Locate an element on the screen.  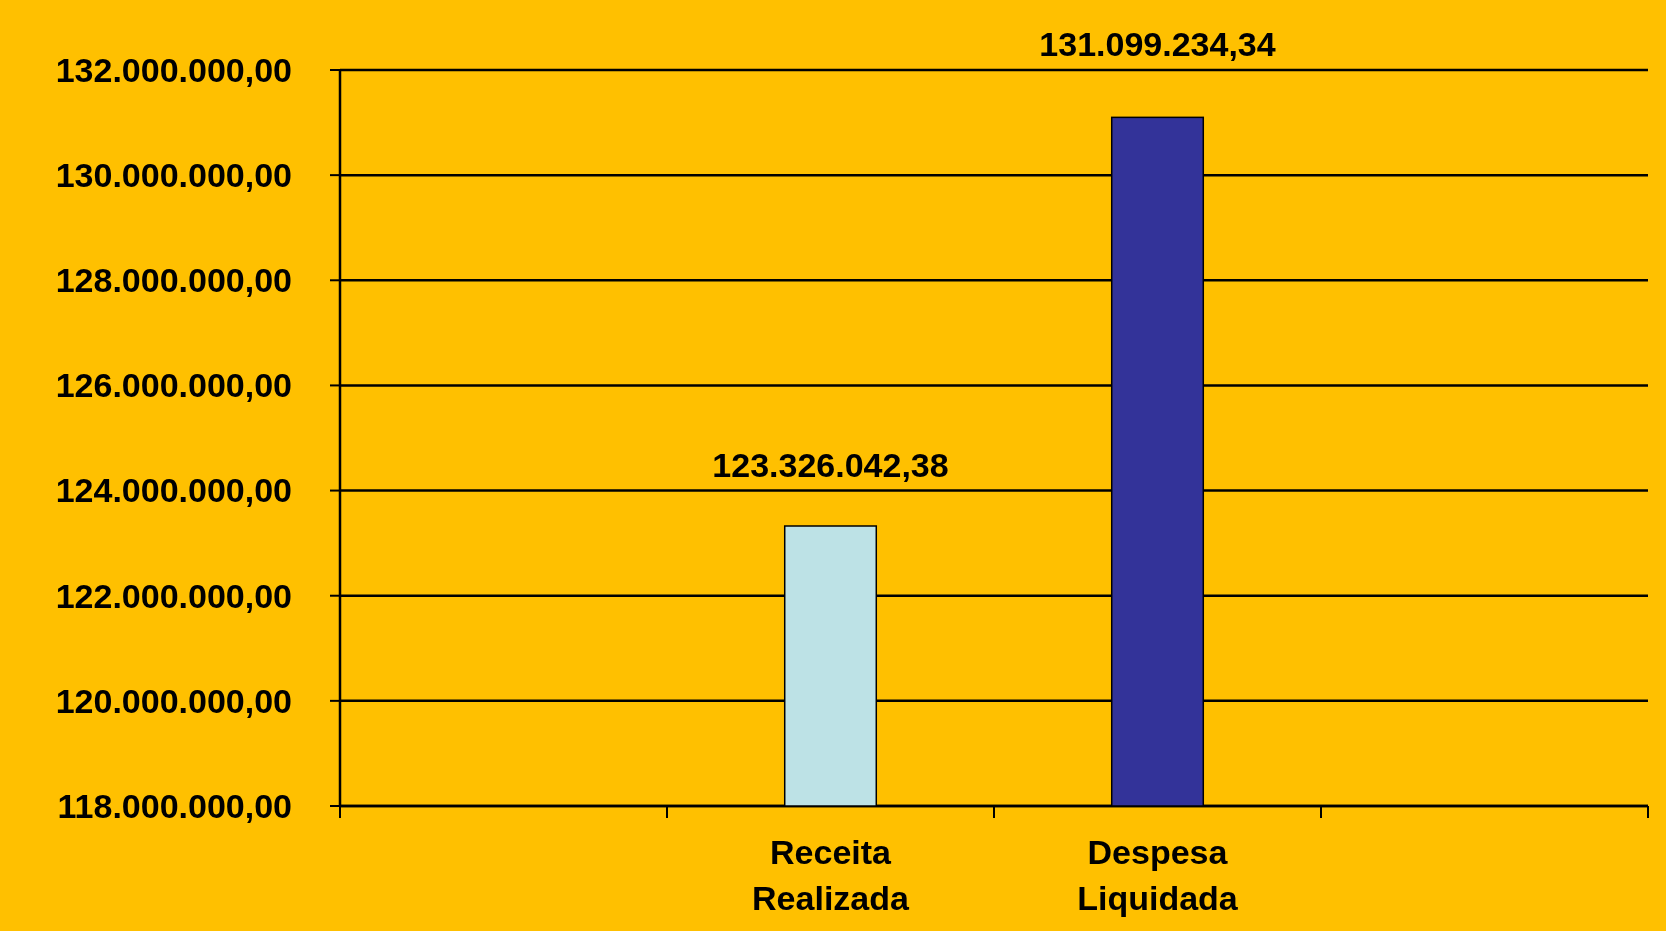
y-tick-label: 128.000.000,00 is located at coordinates (173, 280).